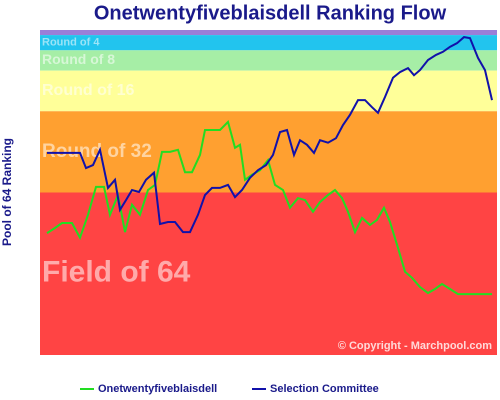 This screenshot has width=500, height=400. I want to click on legend-label: Onetwentyfiveblaisdell, so click(157, 389).